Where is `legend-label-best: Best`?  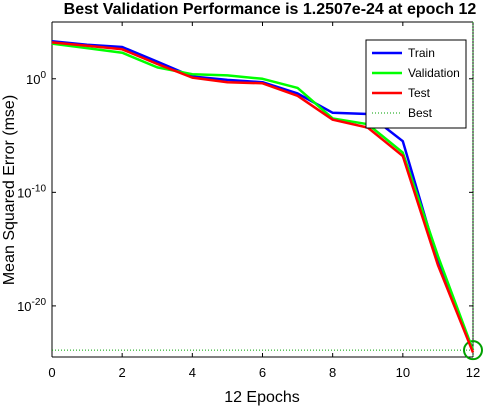
legend-label-best: Best is located at coordinates (420, 113).